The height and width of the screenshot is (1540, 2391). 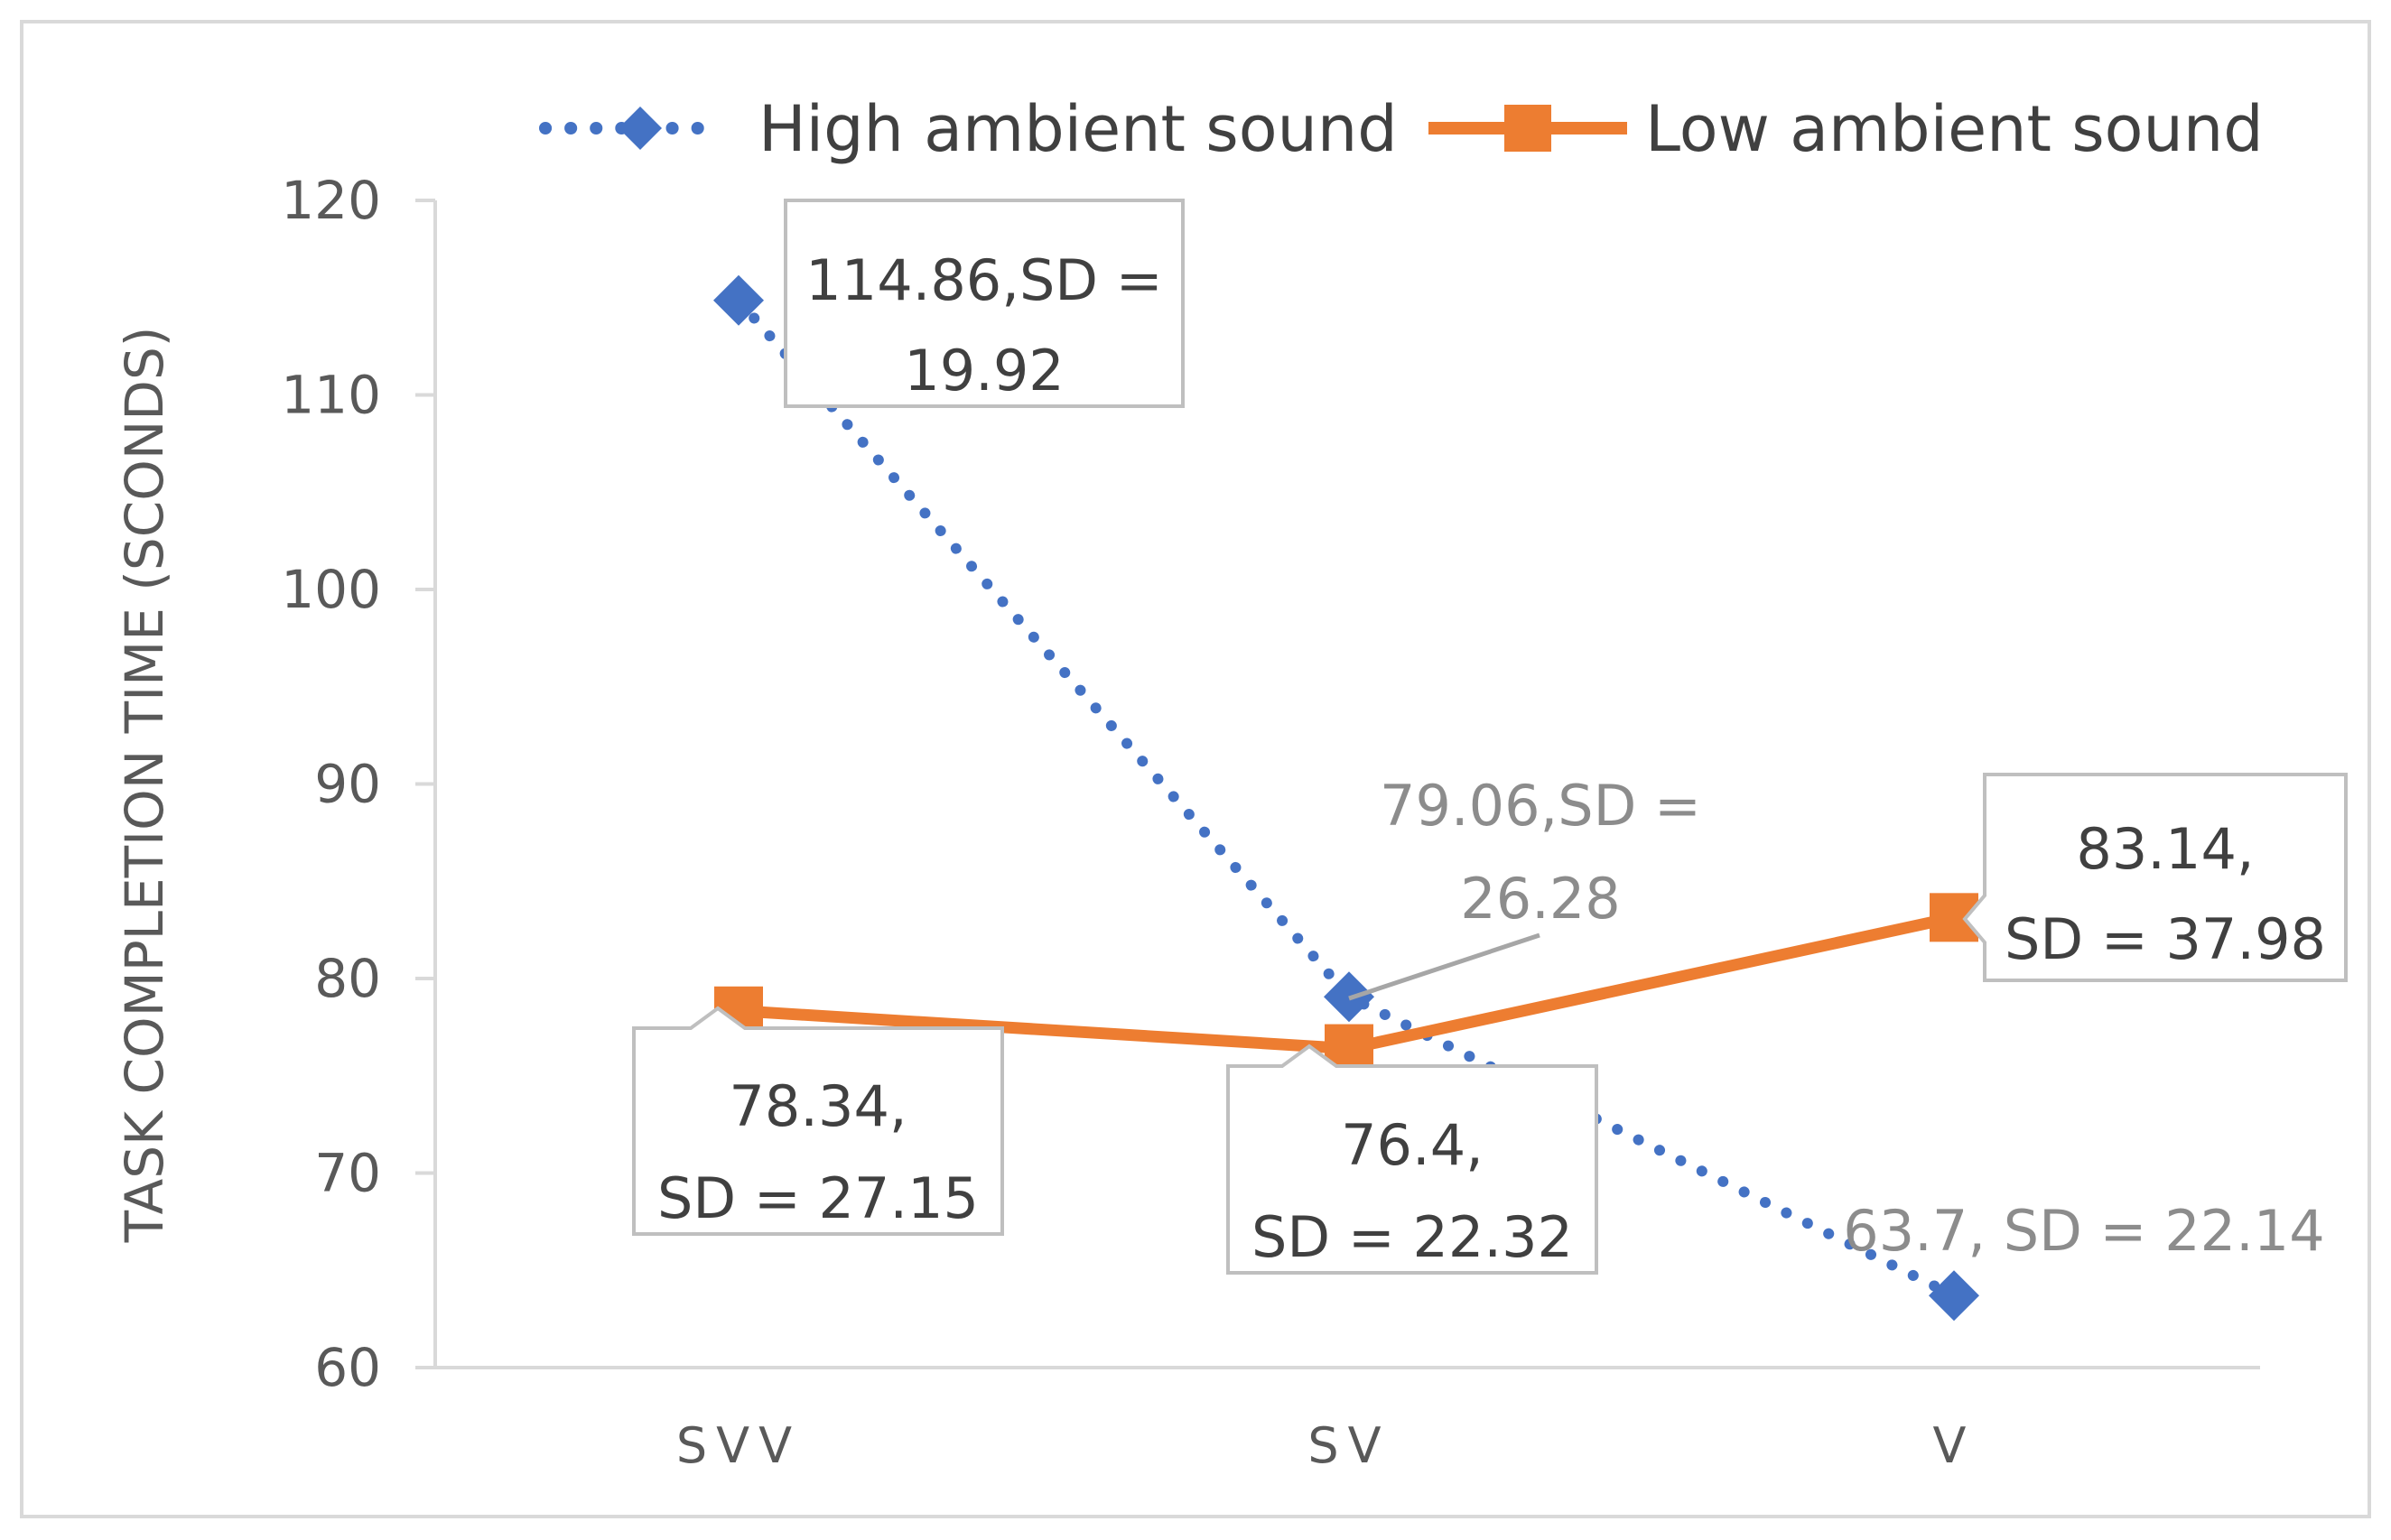 What do you see at coordinates (1540, 806) in the screenshot?
I see `label-text: 79.06,SD =` at bounding box center [1540, 806].